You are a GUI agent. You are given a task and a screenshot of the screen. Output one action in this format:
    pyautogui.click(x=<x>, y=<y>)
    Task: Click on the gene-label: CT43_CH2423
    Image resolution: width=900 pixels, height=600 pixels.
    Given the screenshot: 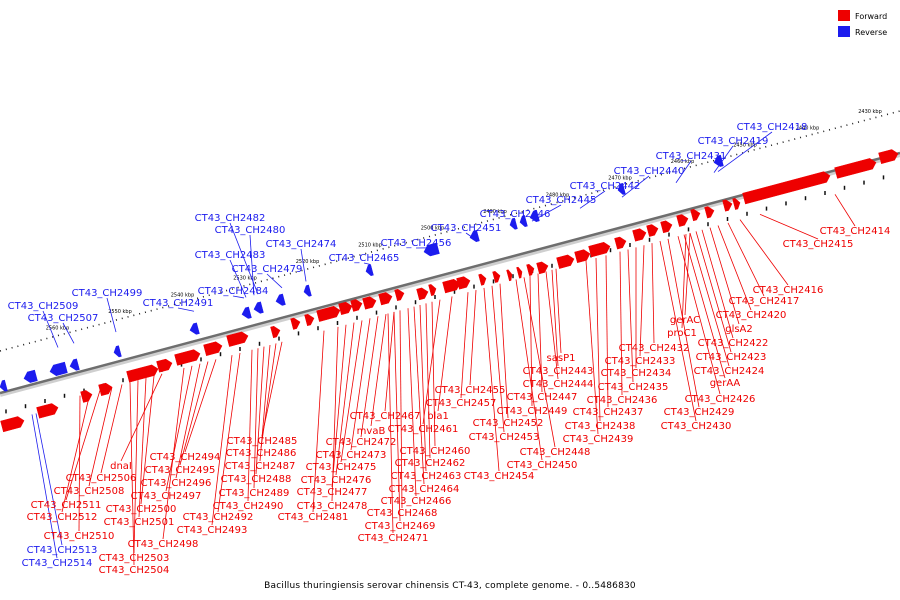 What is the action you would take?
    pyautogui.click(x=731, y=357)
    